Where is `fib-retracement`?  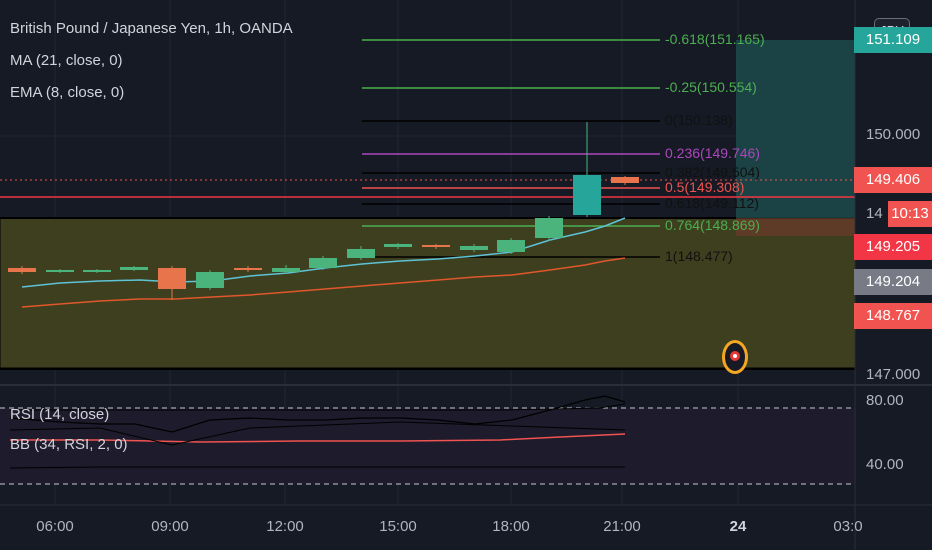 fib-retracement is located at coordinates (511, 148).